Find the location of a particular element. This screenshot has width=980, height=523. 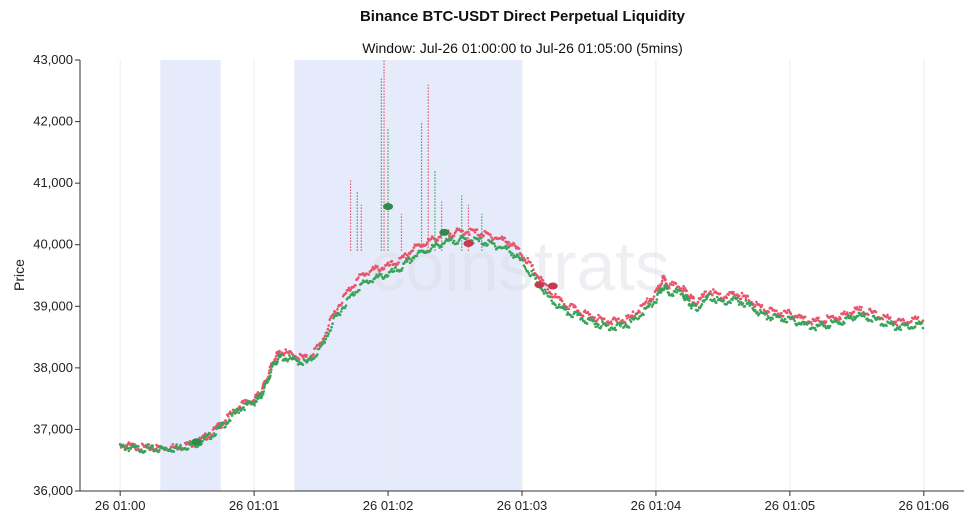

spikes is located at coordinates (416, 155).